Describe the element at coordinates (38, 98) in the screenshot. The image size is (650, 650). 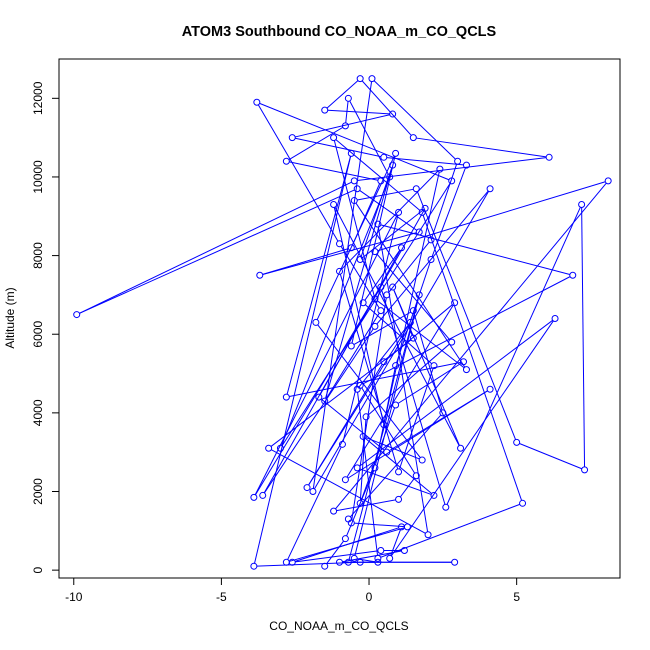
I see `y-tick-label: 12000` at that location.